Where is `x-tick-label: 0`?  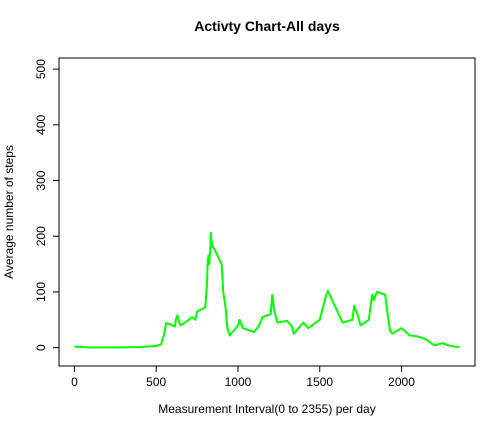
x-tick-label: 0 is located at coordinates (74, 382).